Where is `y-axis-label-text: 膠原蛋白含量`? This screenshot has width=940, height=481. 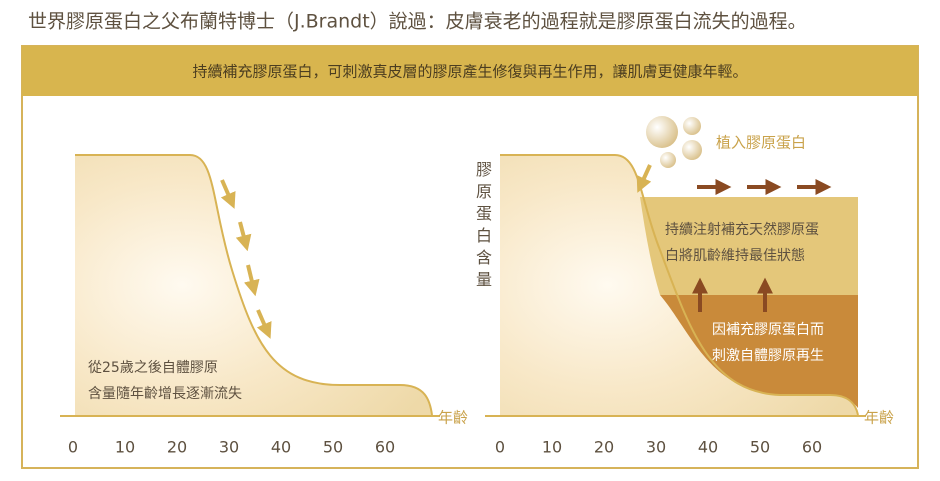
y-axis-label-text: 膠原蛋白含量 is located at coordinates (484, 224).